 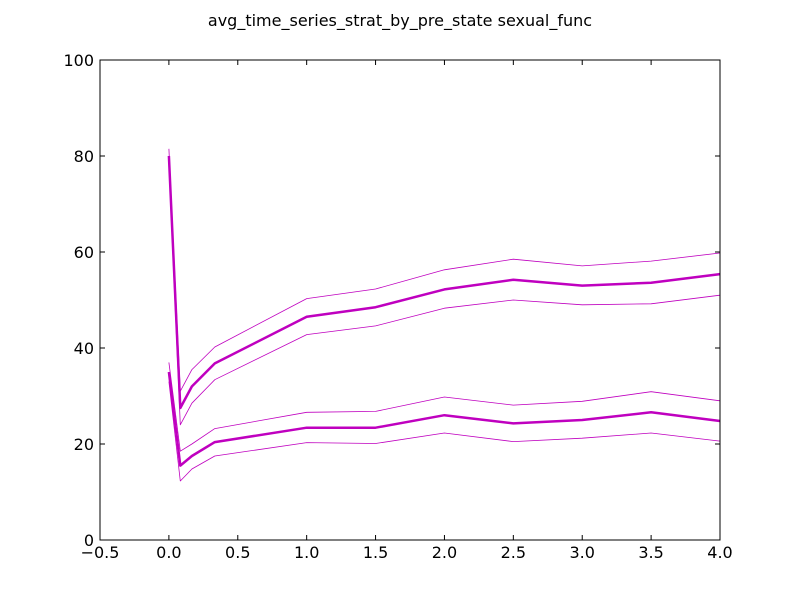 I want to click on x-tick-label: 3.5, so click(x=650, y=552).